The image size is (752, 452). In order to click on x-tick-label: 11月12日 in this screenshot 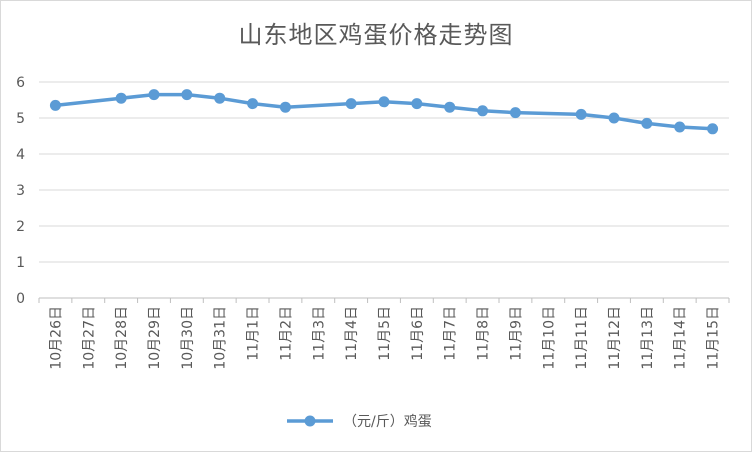, I will do `click(615, 338)`.